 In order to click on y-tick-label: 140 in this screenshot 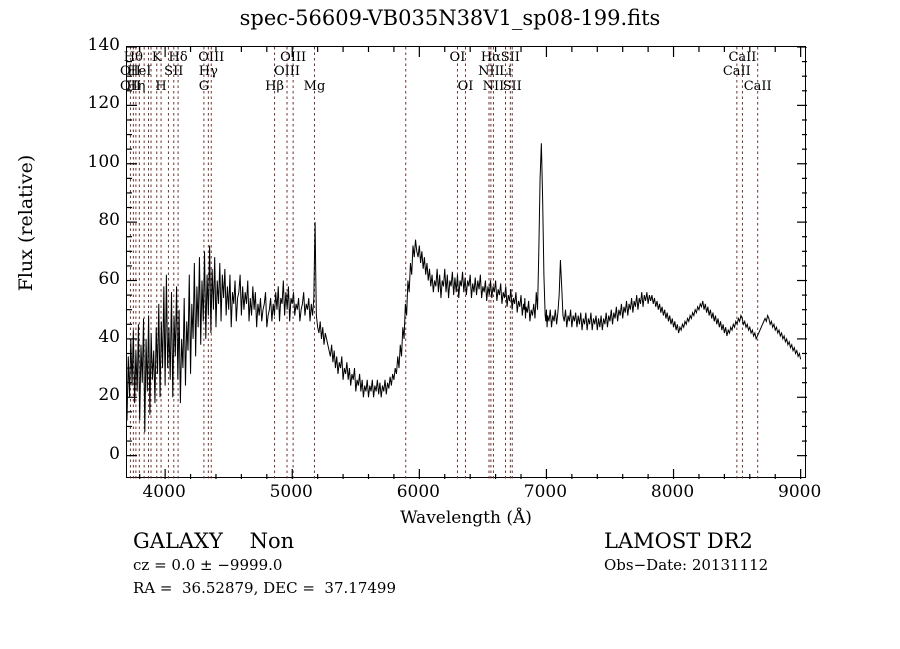, I will do `click(103, 45)`.